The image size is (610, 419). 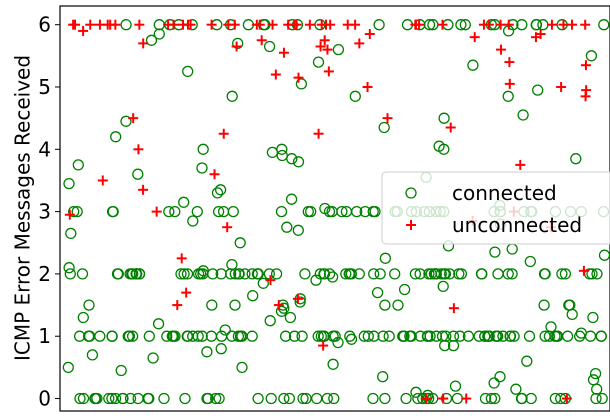 I want to click on y-tick-label: 0, so click(x=44, y=399).